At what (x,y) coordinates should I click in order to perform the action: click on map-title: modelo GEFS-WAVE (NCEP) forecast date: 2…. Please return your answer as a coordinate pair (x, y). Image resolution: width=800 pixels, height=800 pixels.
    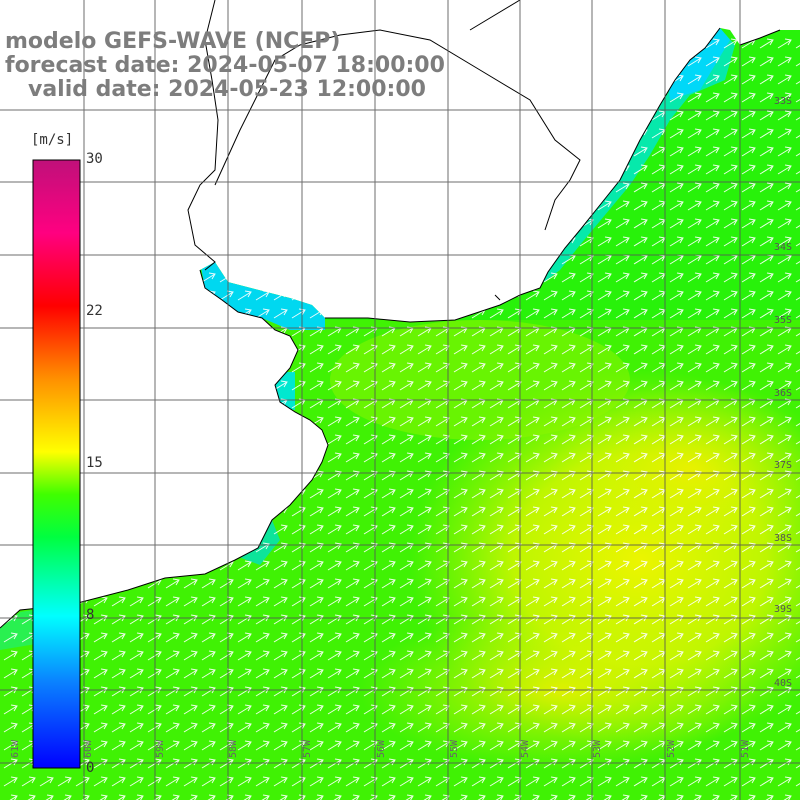
    Looking at the image, I should click on (225, 66).